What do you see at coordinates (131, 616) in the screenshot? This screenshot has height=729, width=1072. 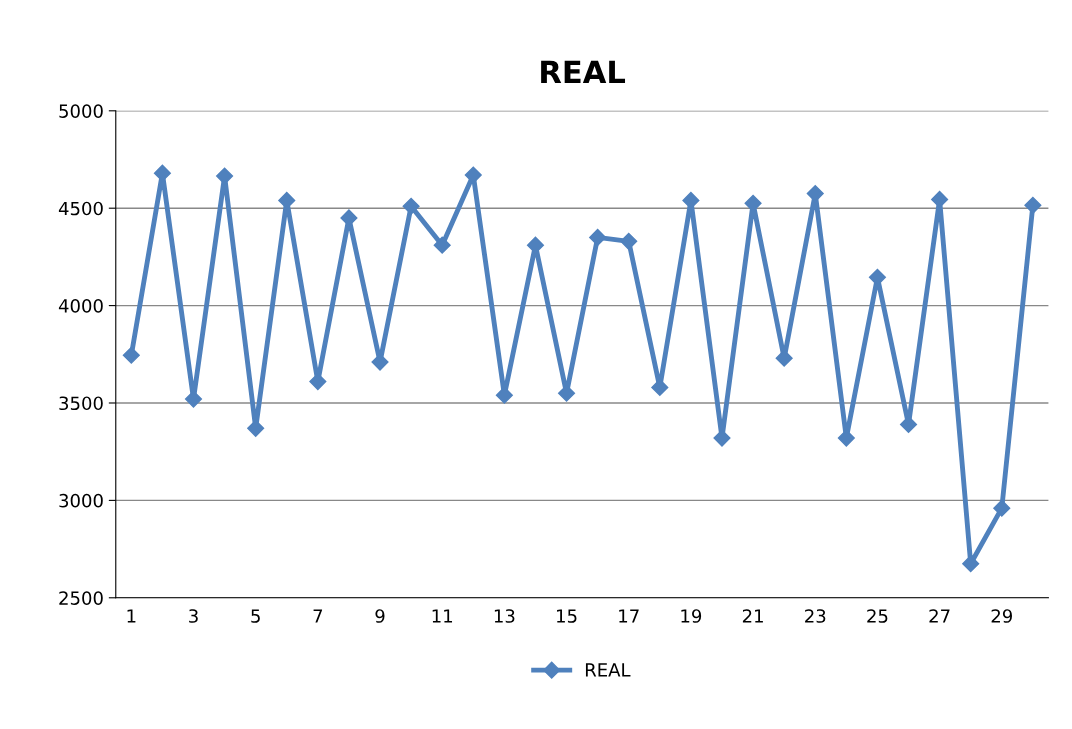 I see `x-tick-label: 1` at bounding box center [131, 616].